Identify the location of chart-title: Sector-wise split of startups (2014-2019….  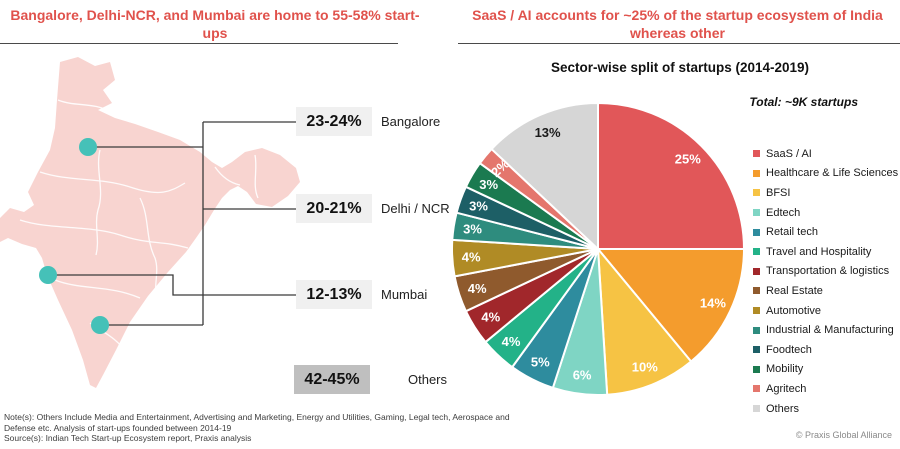
(680, 67).